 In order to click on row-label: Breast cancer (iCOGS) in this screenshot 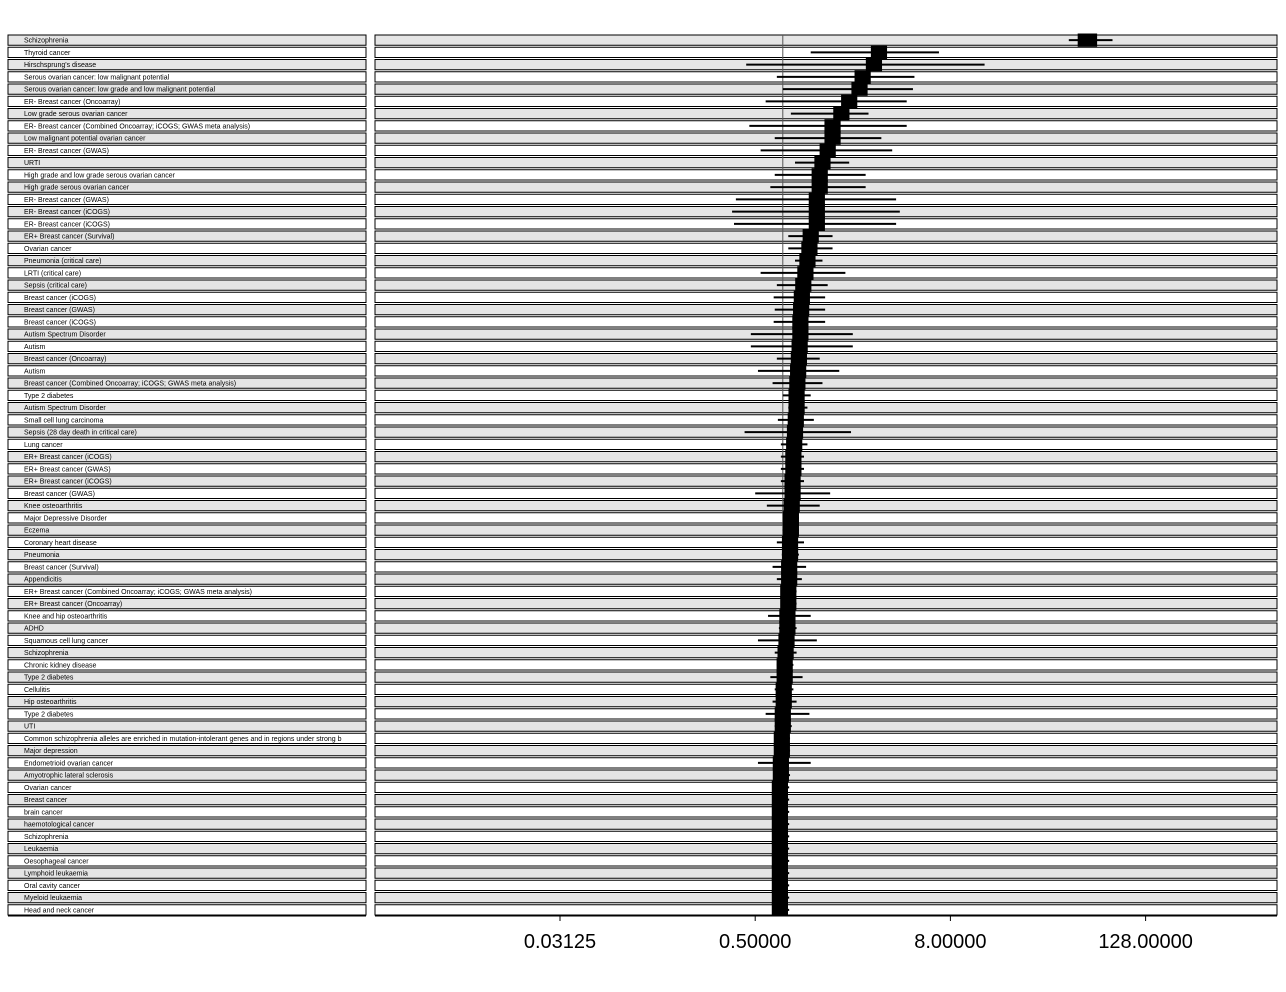, I will do `click(60, 298)`.